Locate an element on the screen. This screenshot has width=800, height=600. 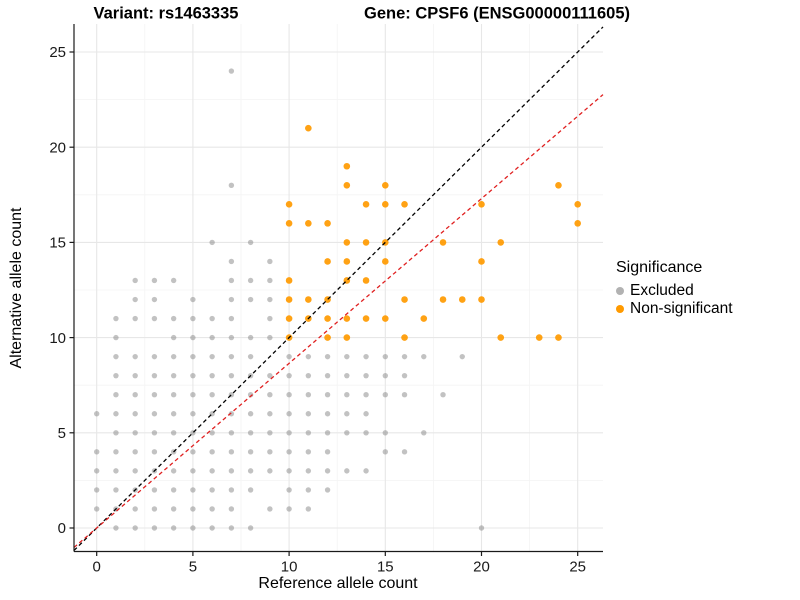
legend-item-label: Non-significant is located at coordinates (681, 308).